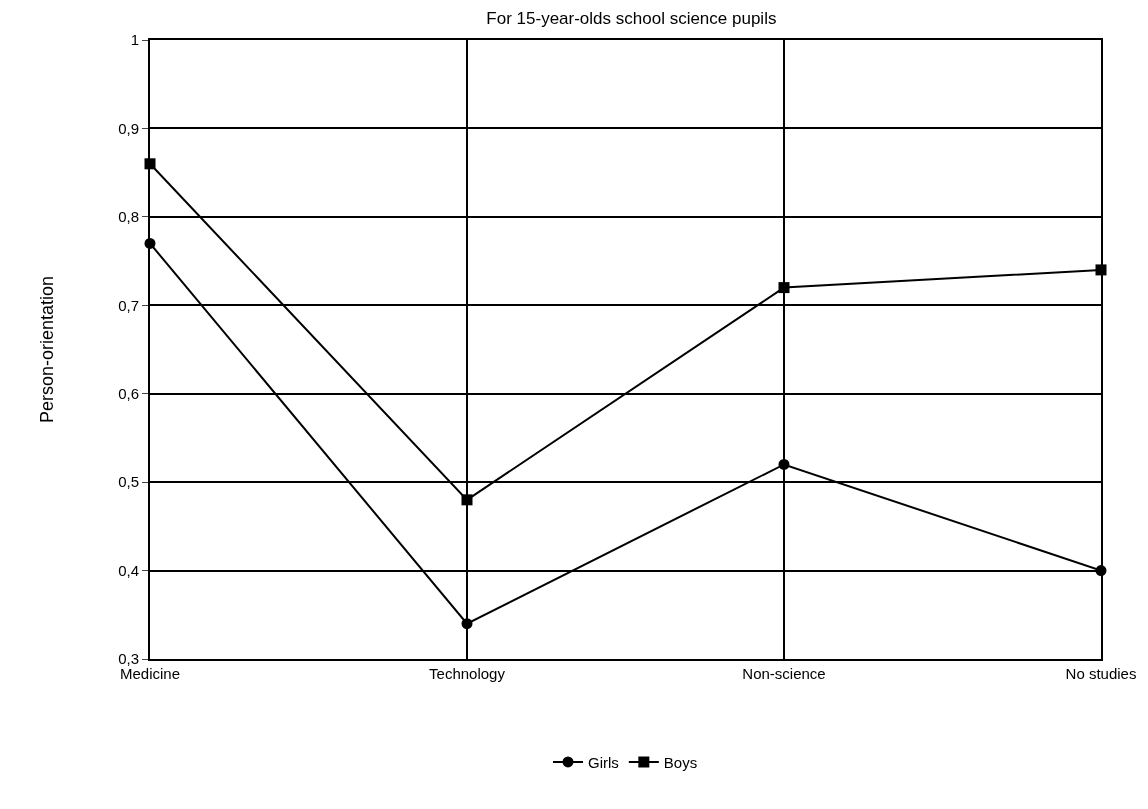 The width and height of the screenshot is (1148, 809). What do you see at coordinates (128, 305) in the screenshot?
I see `y-tick-label: 0,7` at bounding box center [128, 305].